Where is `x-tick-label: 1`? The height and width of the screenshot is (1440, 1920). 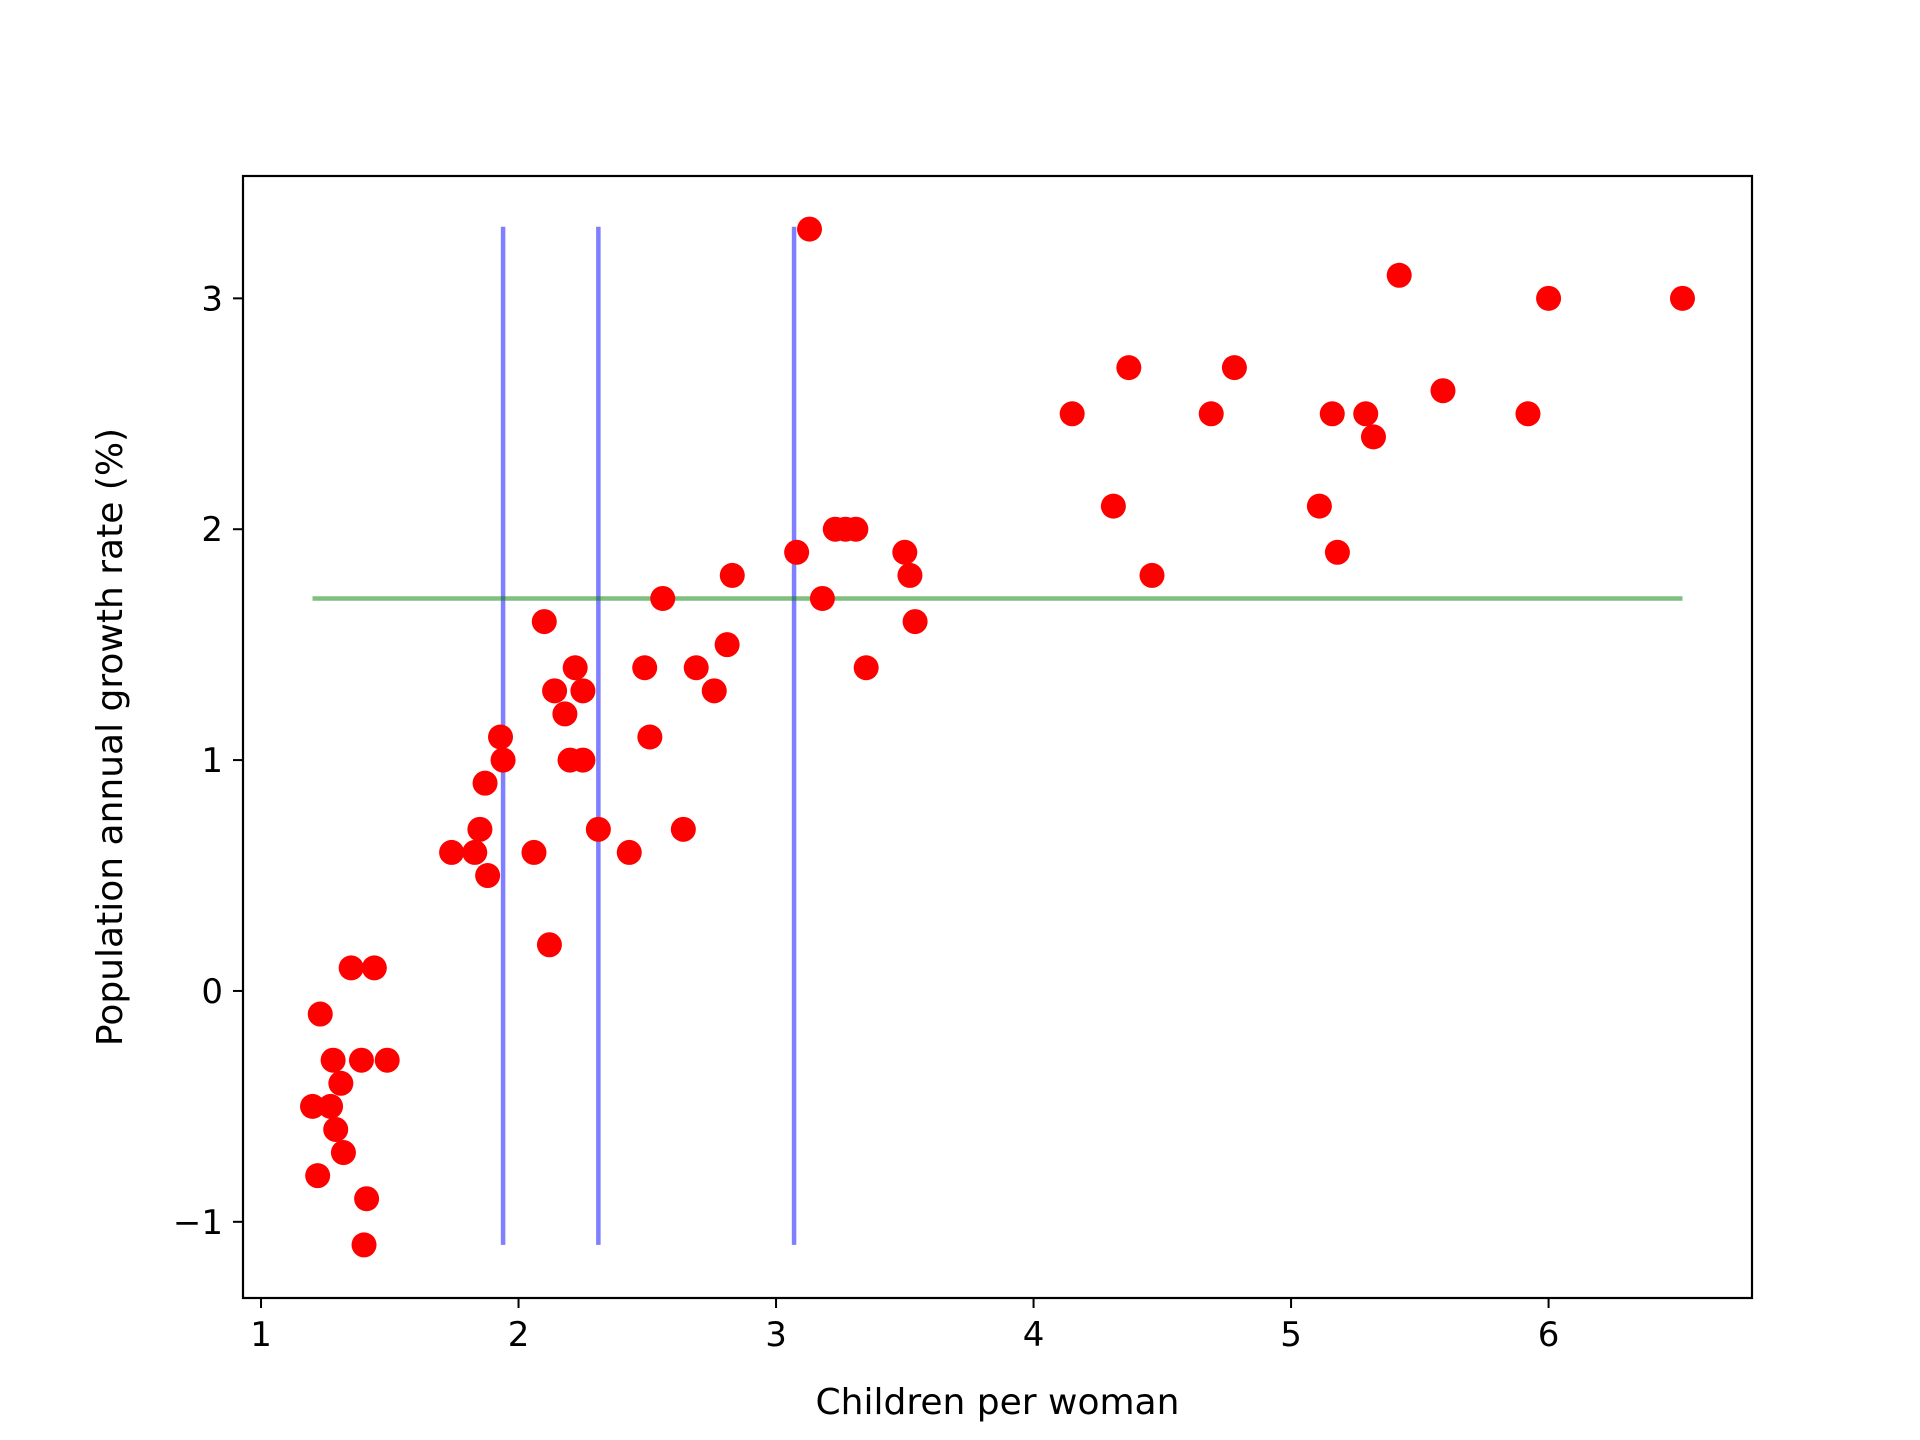 x-tick-label: 1 is located at coordinates (261, 1335).